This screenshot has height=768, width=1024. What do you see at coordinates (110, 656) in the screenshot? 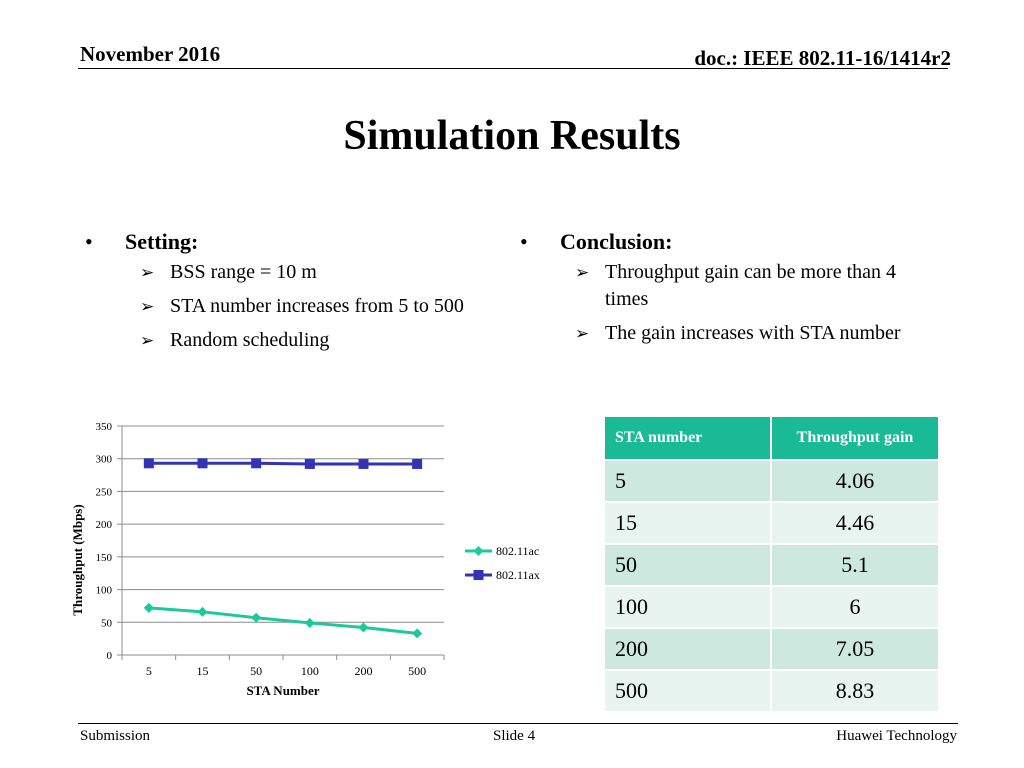
I see `y-tick-label: 0` at bounding box center [110, 656].